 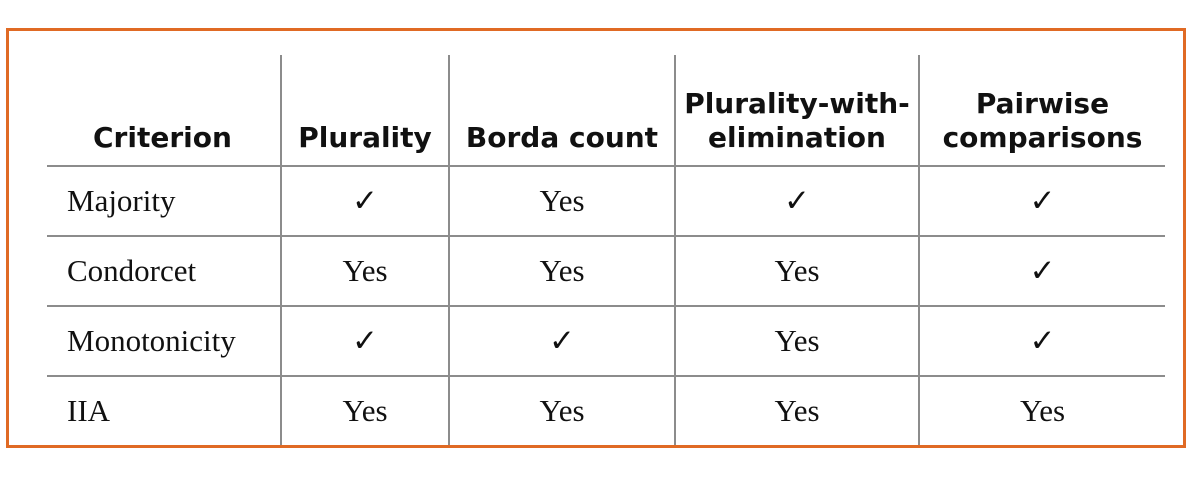 I want to click on criterion-cell: Monotonicity, so click(x=164, y=341).